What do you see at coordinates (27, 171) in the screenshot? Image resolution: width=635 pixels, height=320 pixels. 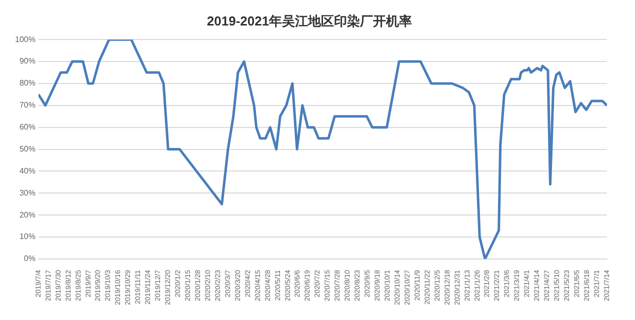 I see `y-tick-label: 40%` at bounding box center [27, 171].